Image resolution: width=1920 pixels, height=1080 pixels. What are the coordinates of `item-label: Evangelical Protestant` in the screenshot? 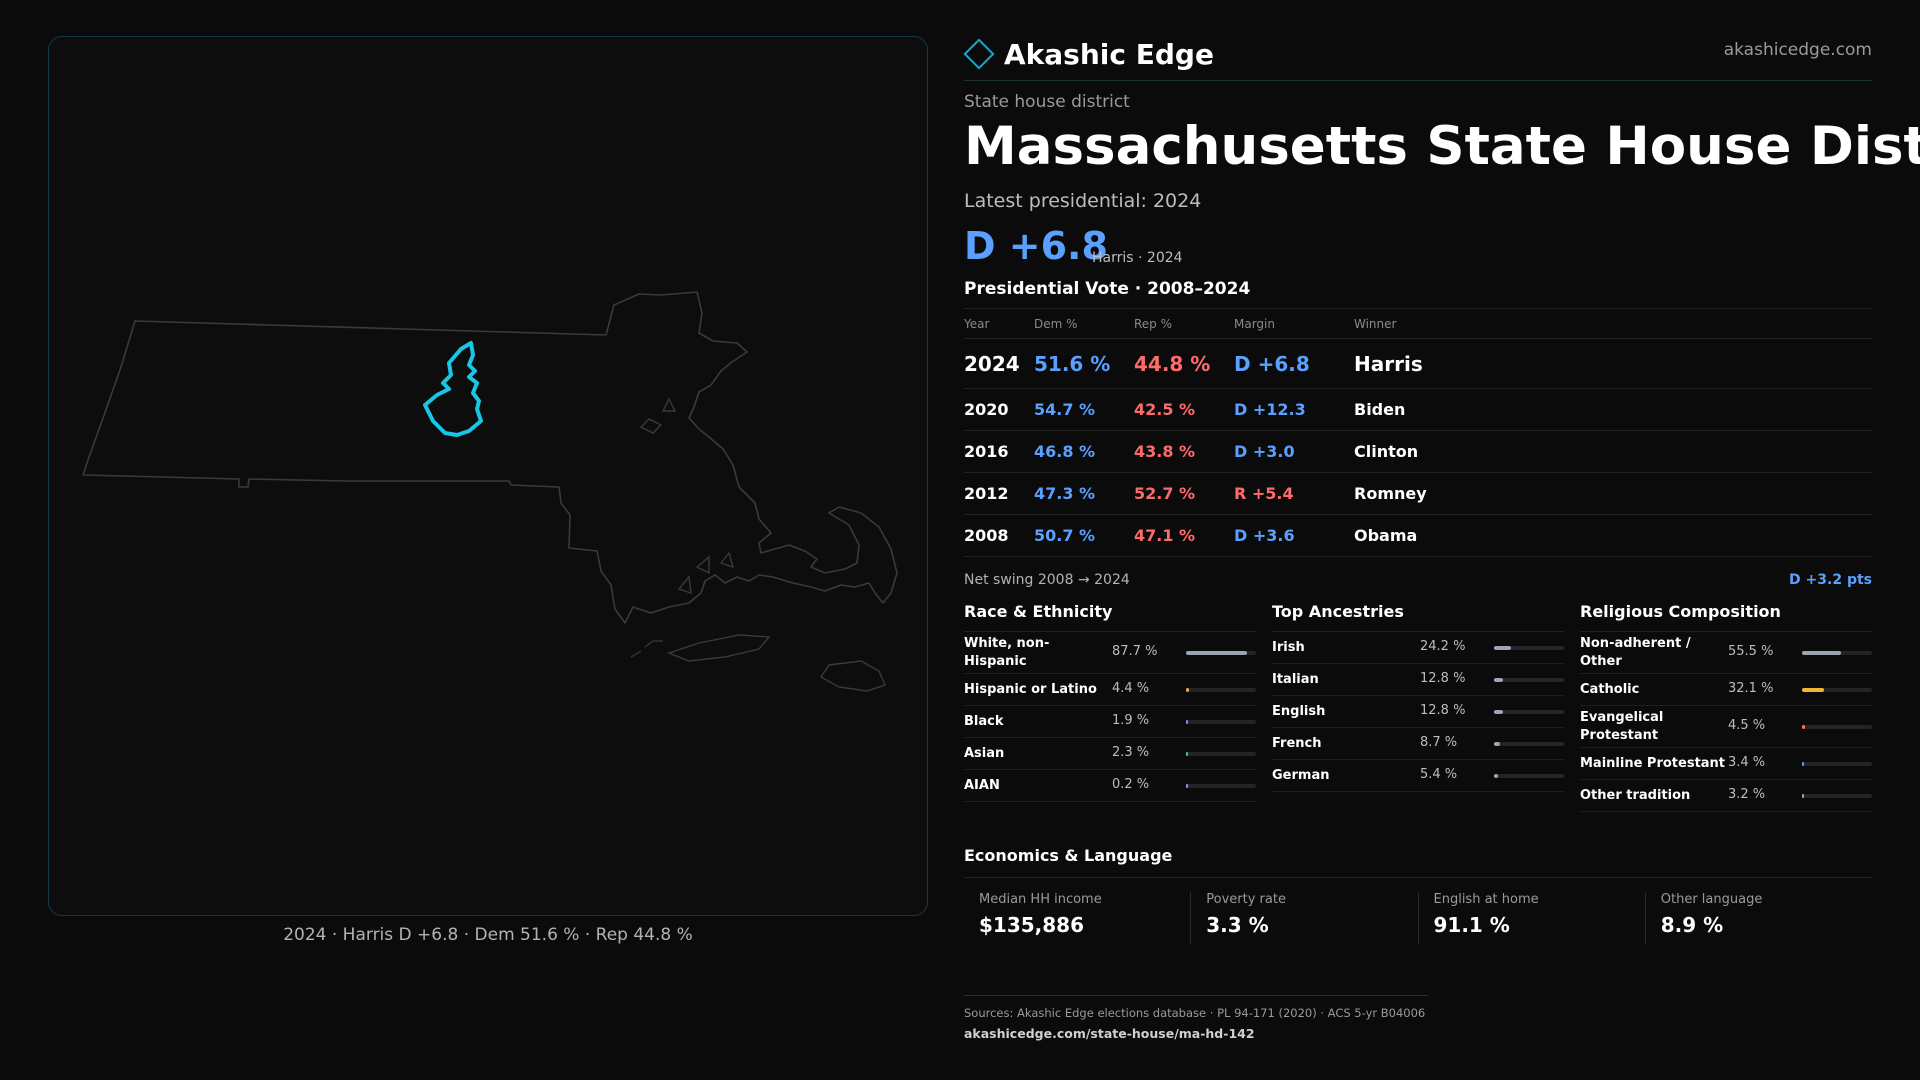 It's located at (1622, 726).